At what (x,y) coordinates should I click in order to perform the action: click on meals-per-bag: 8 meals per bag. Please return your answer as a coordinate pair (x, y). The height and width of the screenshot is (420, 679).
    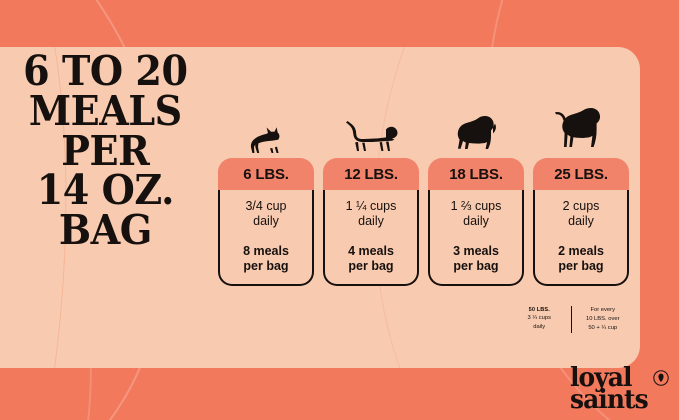
    Looking at the image, I should click on (266, 259).